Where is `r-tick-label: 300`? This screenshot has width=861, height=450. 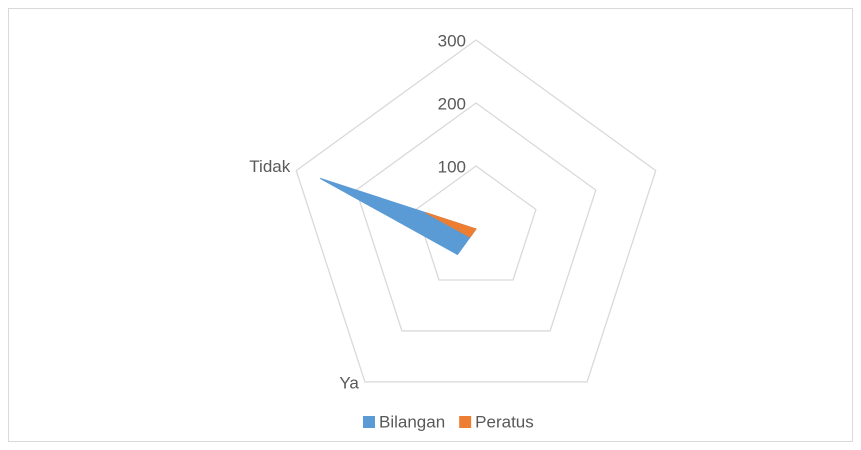
r-tick-label: 300 is located at coordinates (452, 40).